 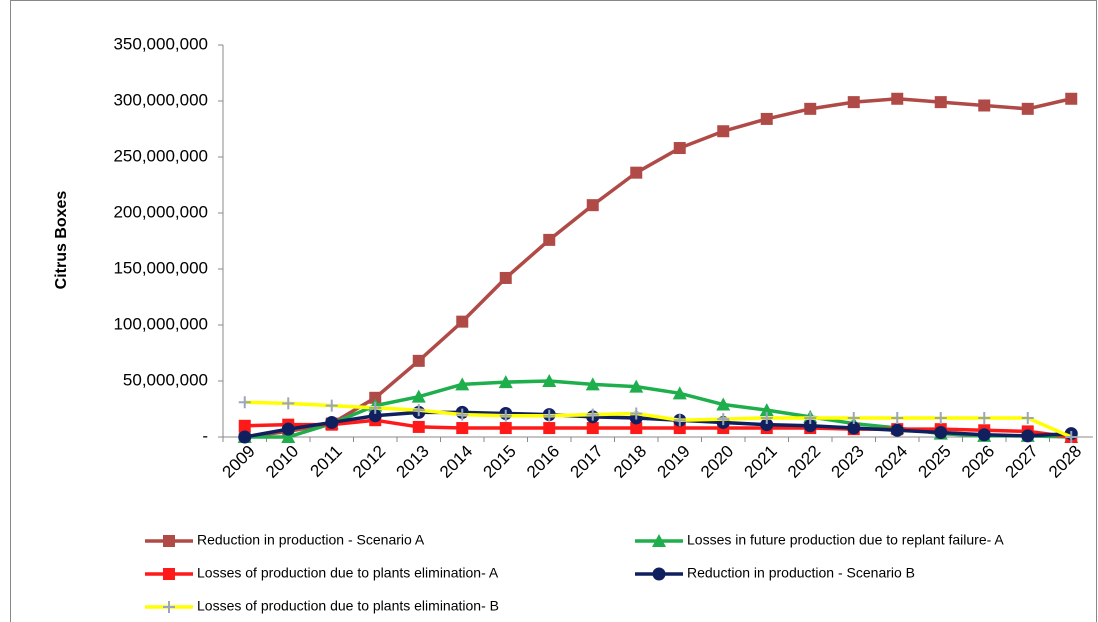 I want to click on x-tick-label: 2012, so click(x=369, y=462).